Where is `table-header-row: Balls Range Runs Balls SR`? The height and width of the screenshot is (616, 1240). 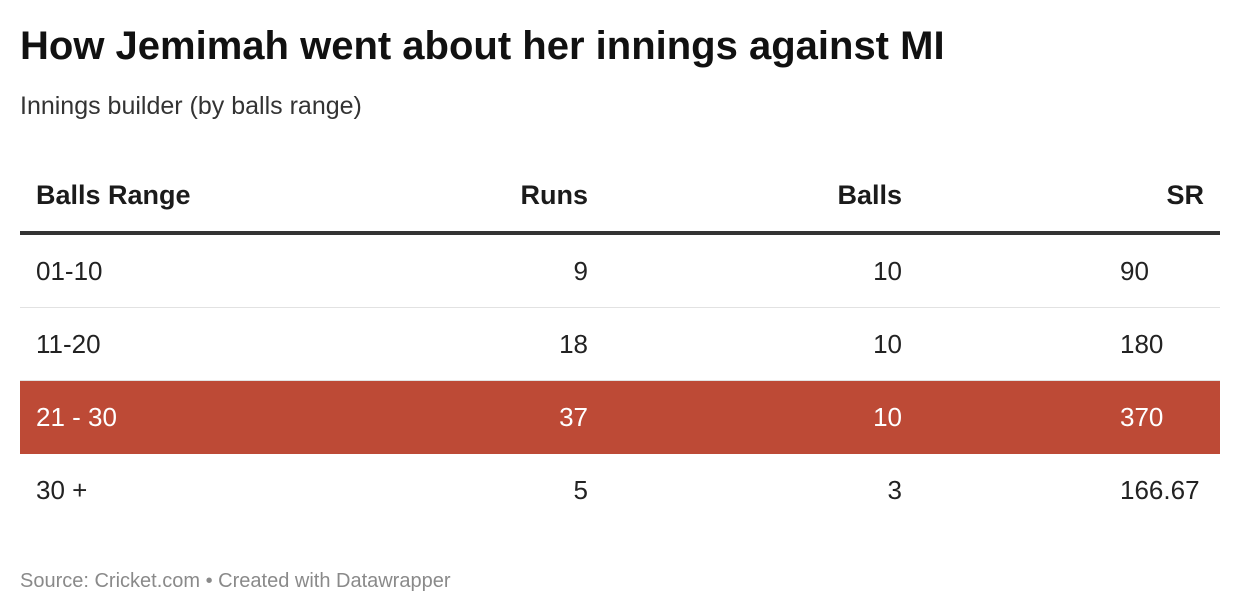 table-header-row: Balls Range Runs Balls SR is located at coordinates (620, 197).